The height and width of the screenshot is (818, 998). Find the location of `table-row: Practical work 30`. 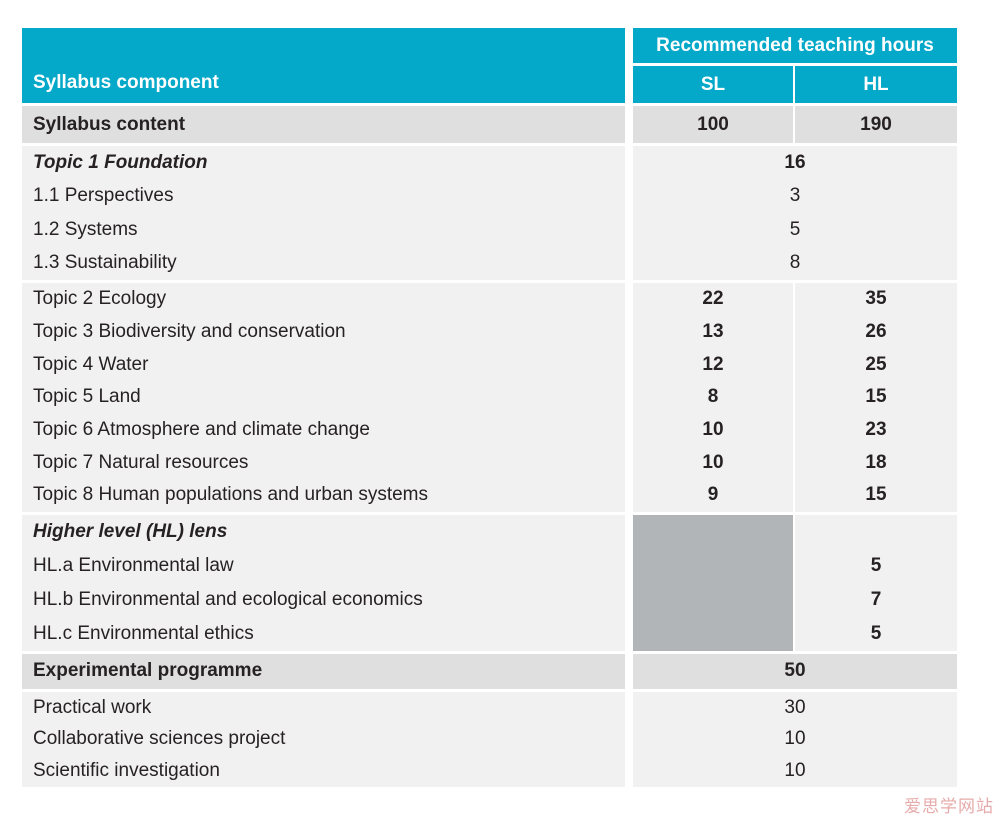

table-row: Practical work 30 is located at coordinates (489, 707).